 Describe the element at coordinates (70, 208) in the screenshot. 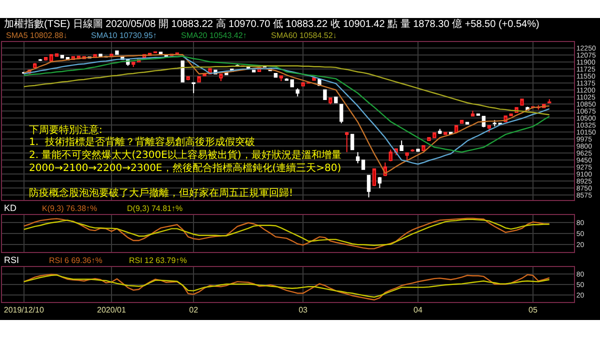

I see `series-label: K(9,3) 76.38↑%` at that location.